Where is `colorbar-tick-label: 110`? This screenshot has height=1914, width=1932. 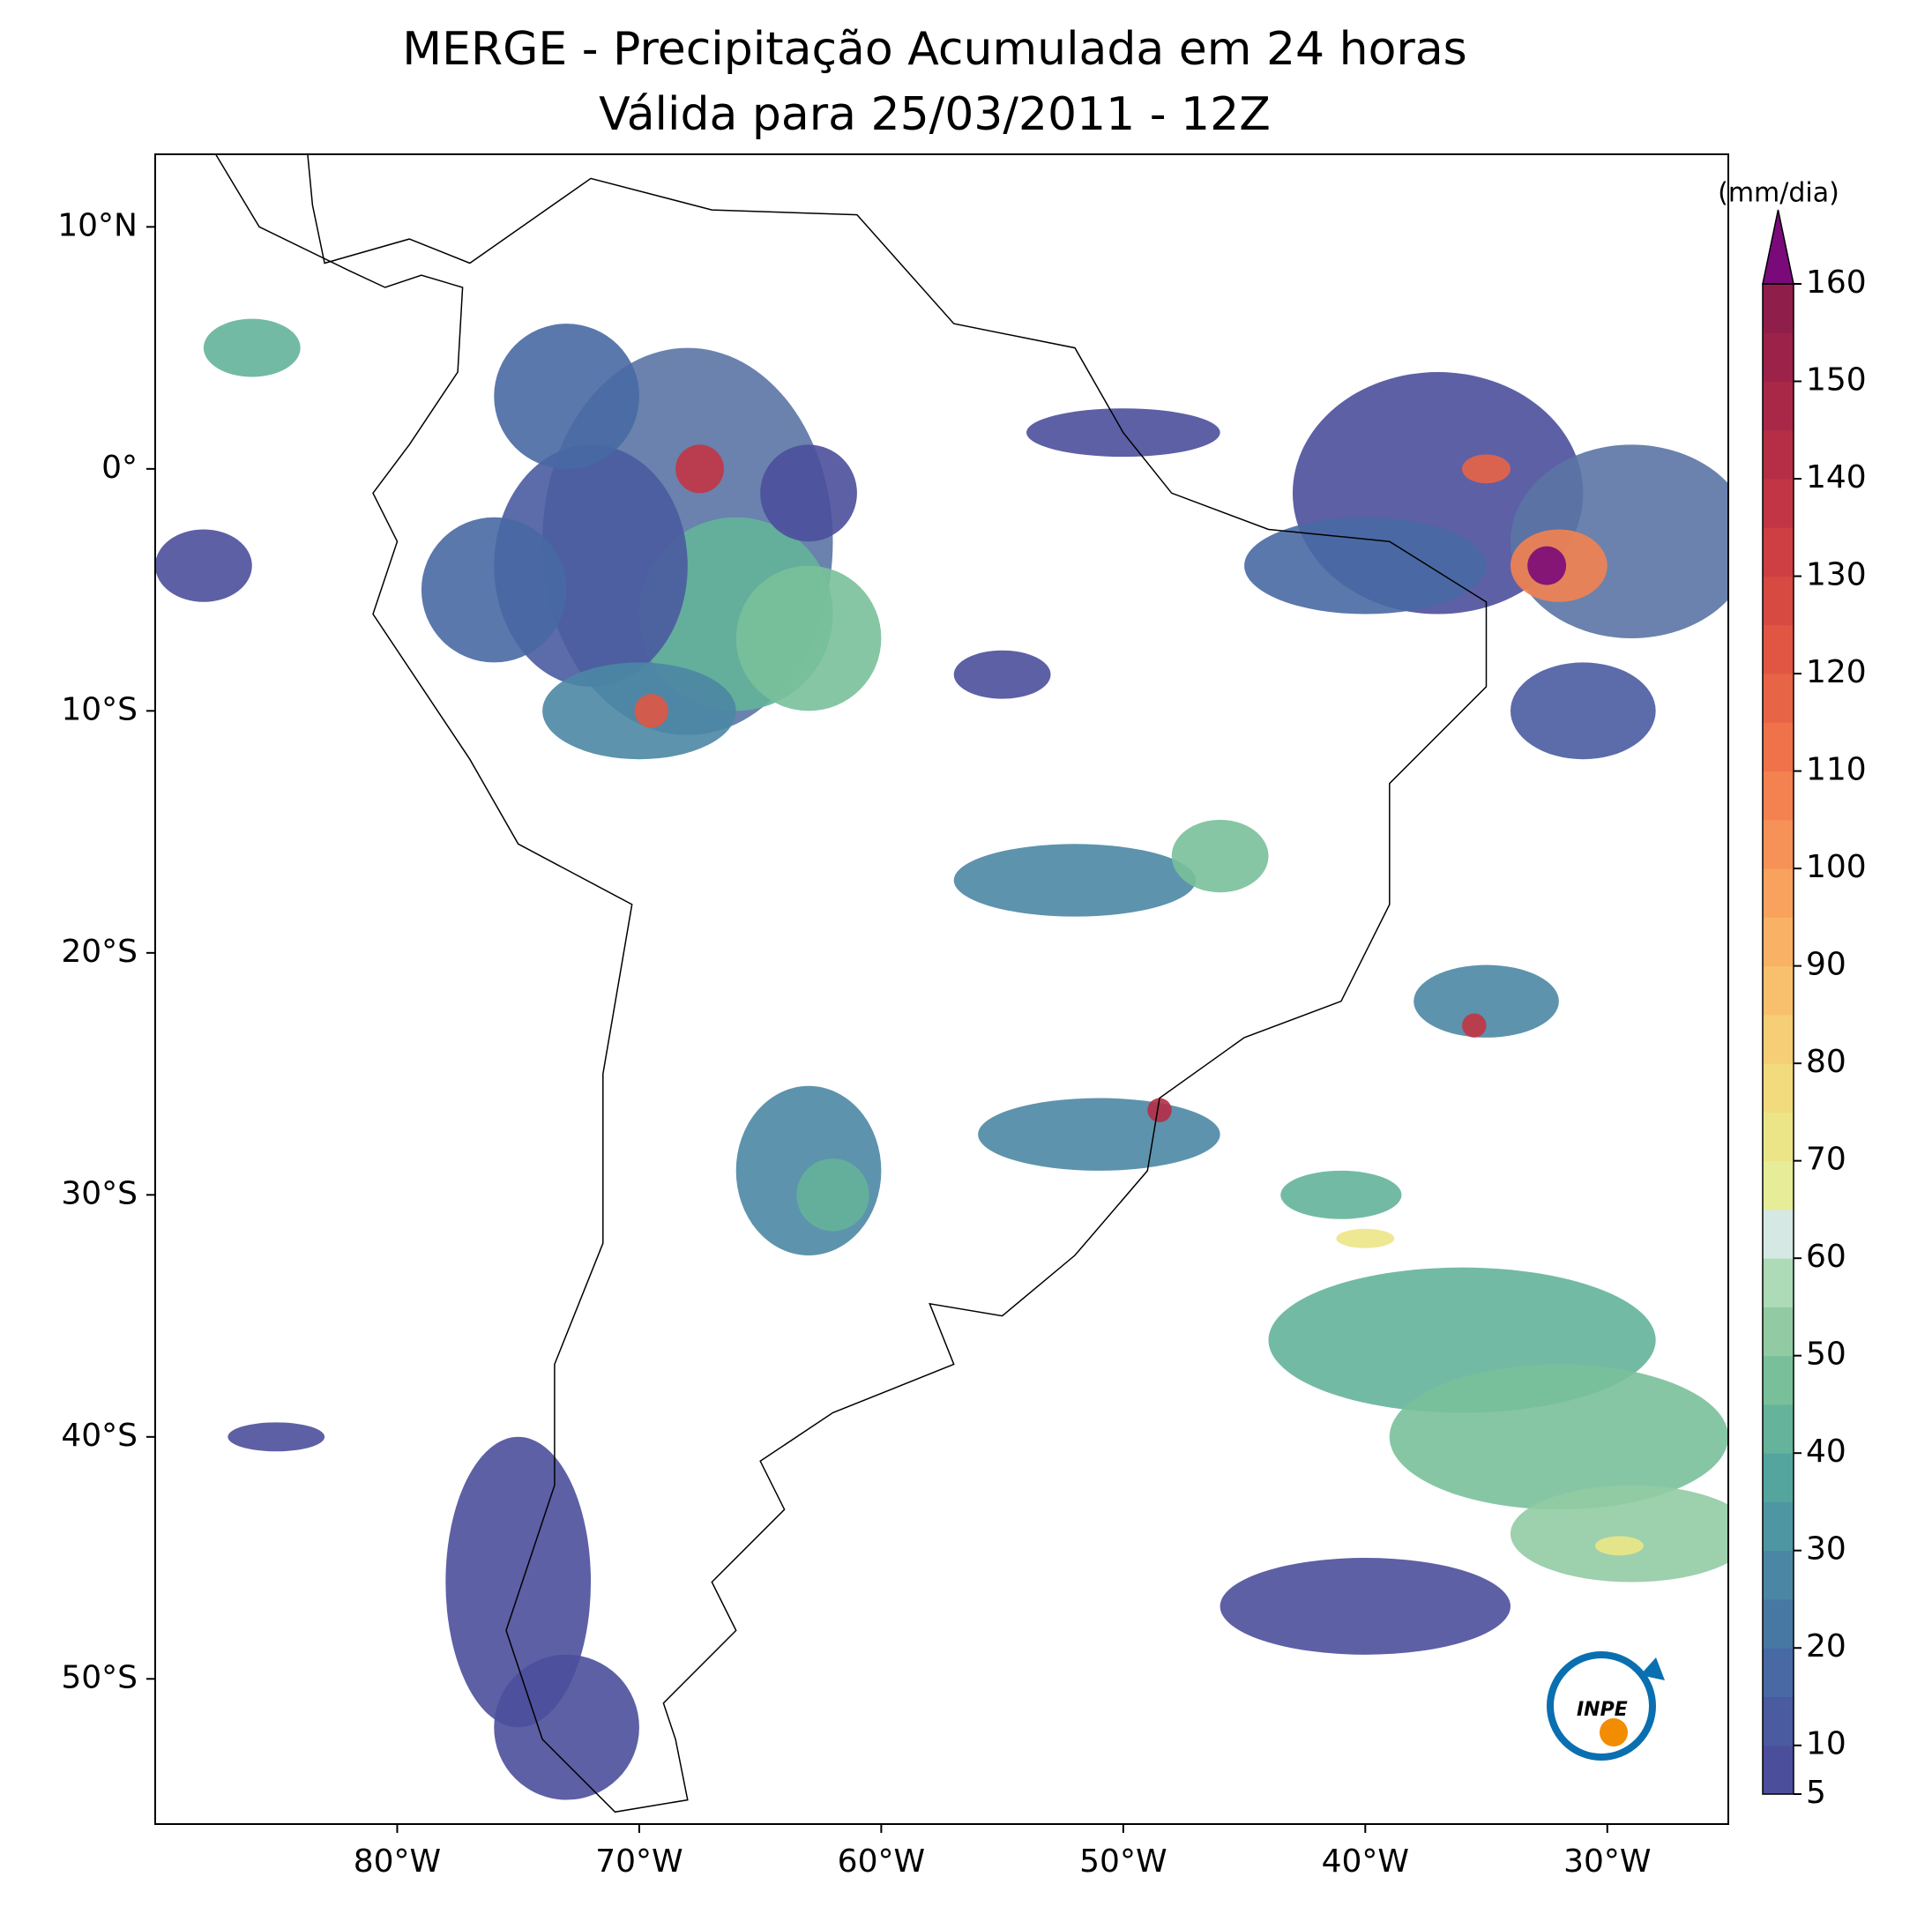
colorbar-tick-label: 110 is located at coordinates (1836, 770).